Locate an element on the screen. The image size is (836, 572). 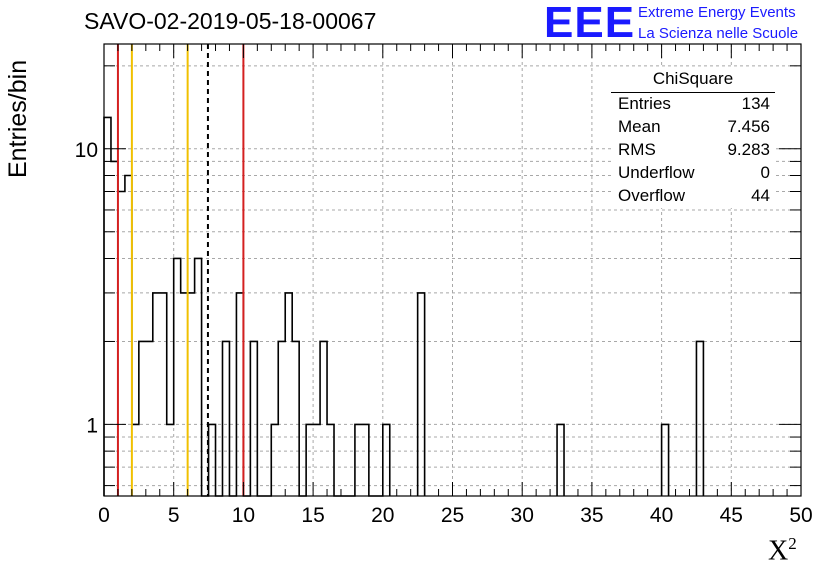
stats-label: Mean is located at coordinates (639, 126).